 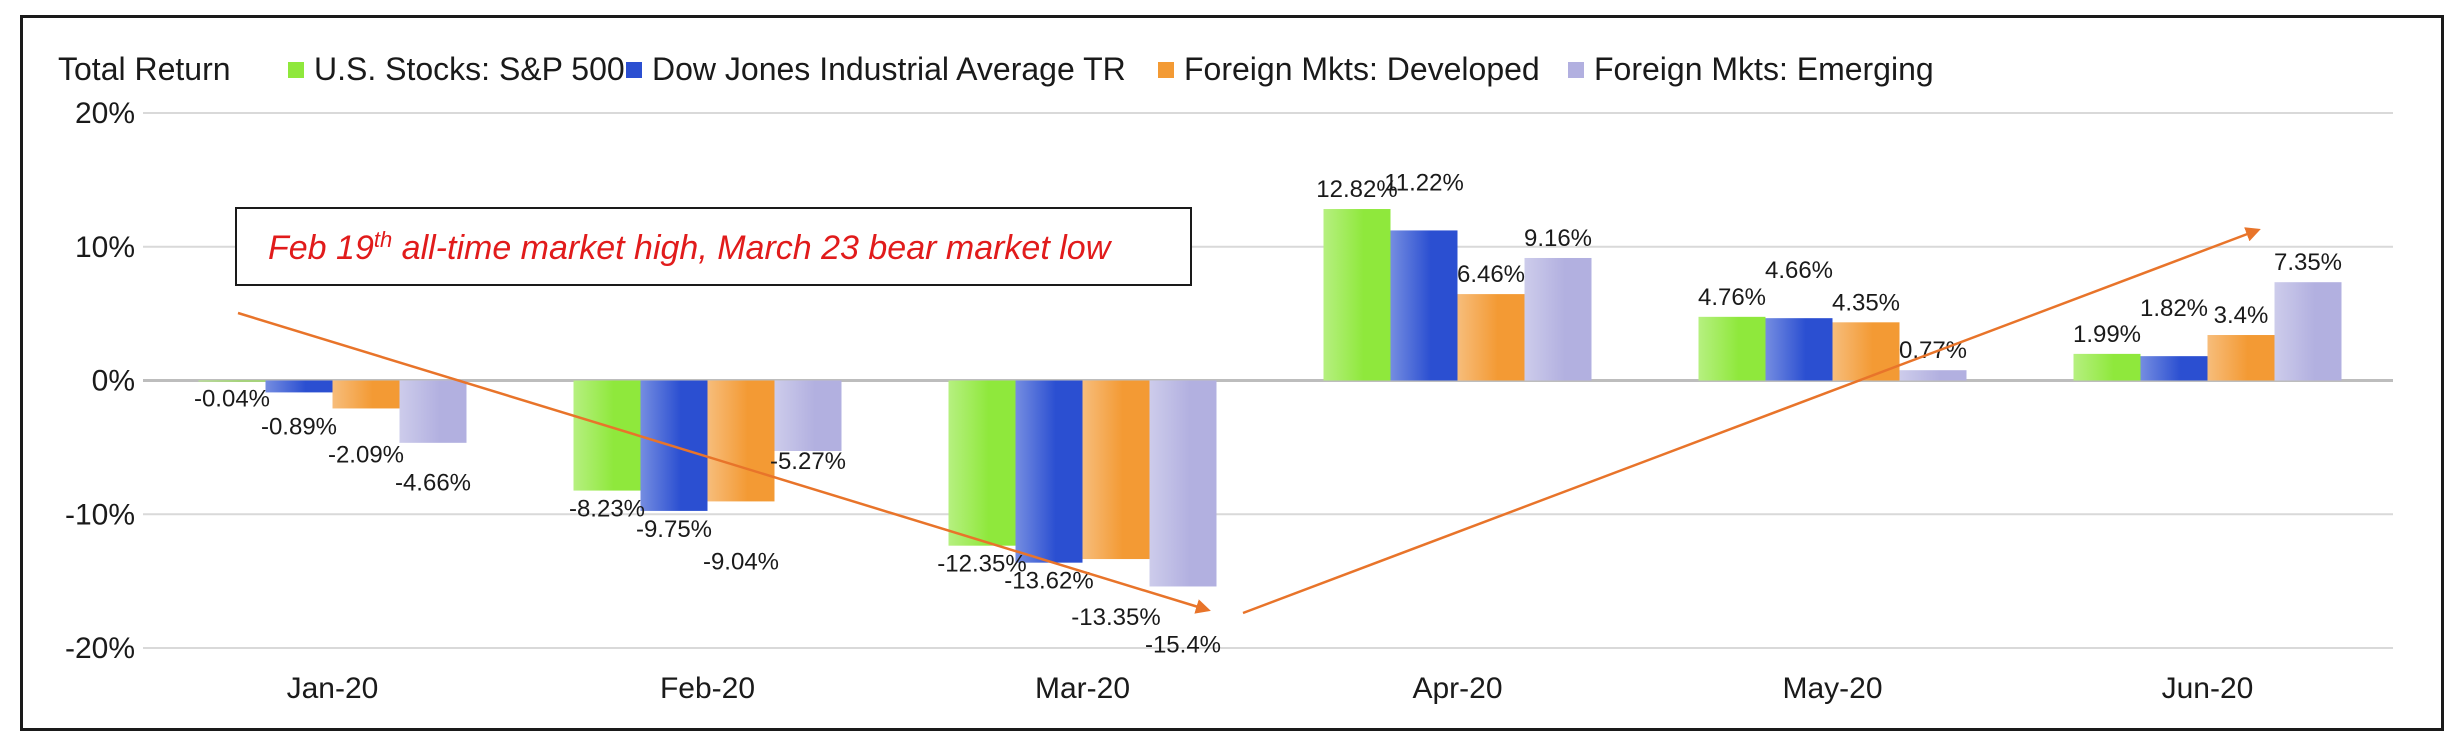 What do you see at coordinates (100, 648) in the screenshot?
I see `y-tick-label: -20%` at bounding box center [100, 648].